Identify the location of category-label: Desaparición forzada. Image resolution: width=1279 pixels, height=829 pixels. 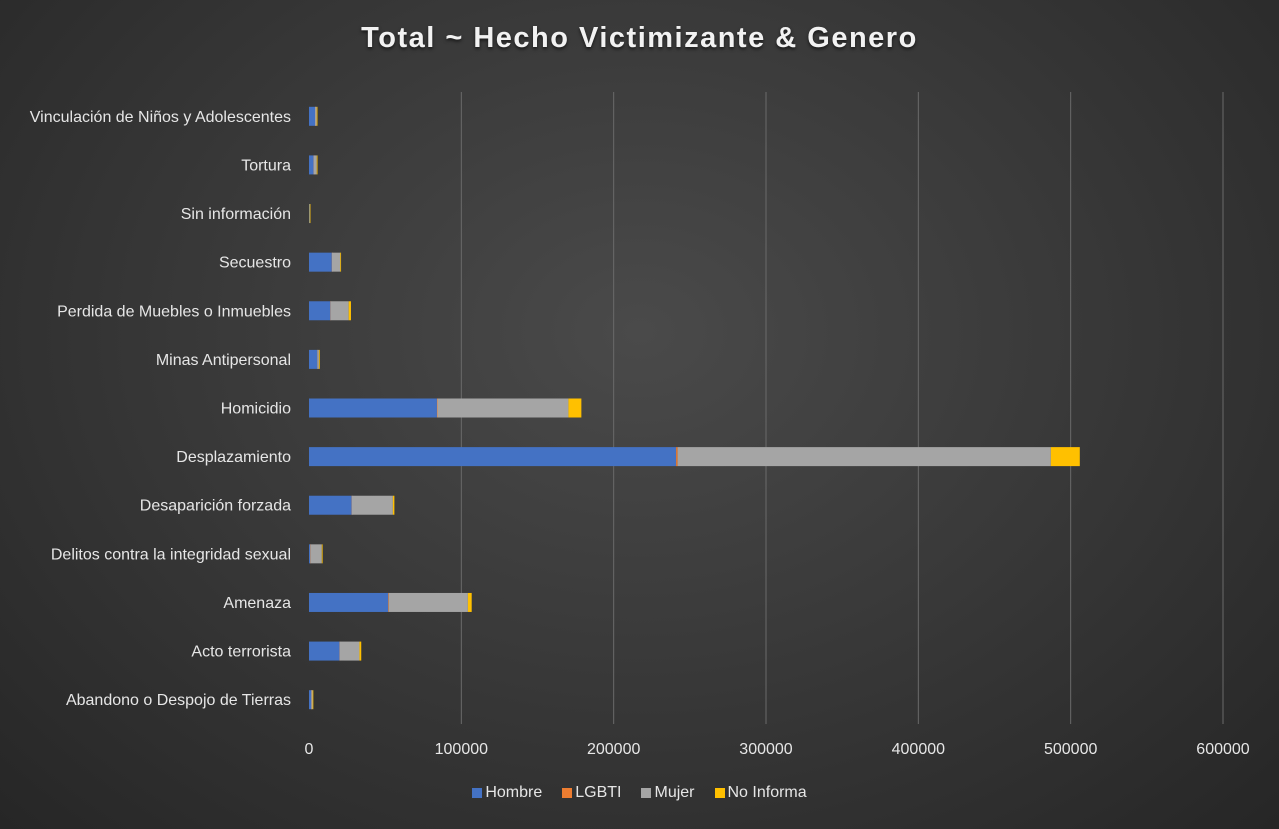
(215, 506).